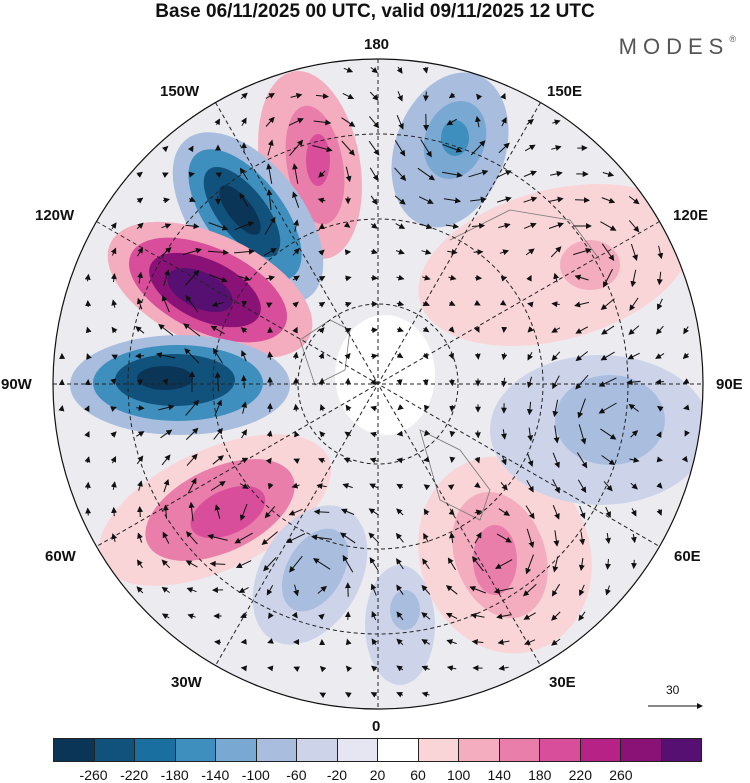  What do you see at coordinates (729, 384) in the screenshot?
I see `lon-label-90e: 90E` at bounding box center [729, 384].